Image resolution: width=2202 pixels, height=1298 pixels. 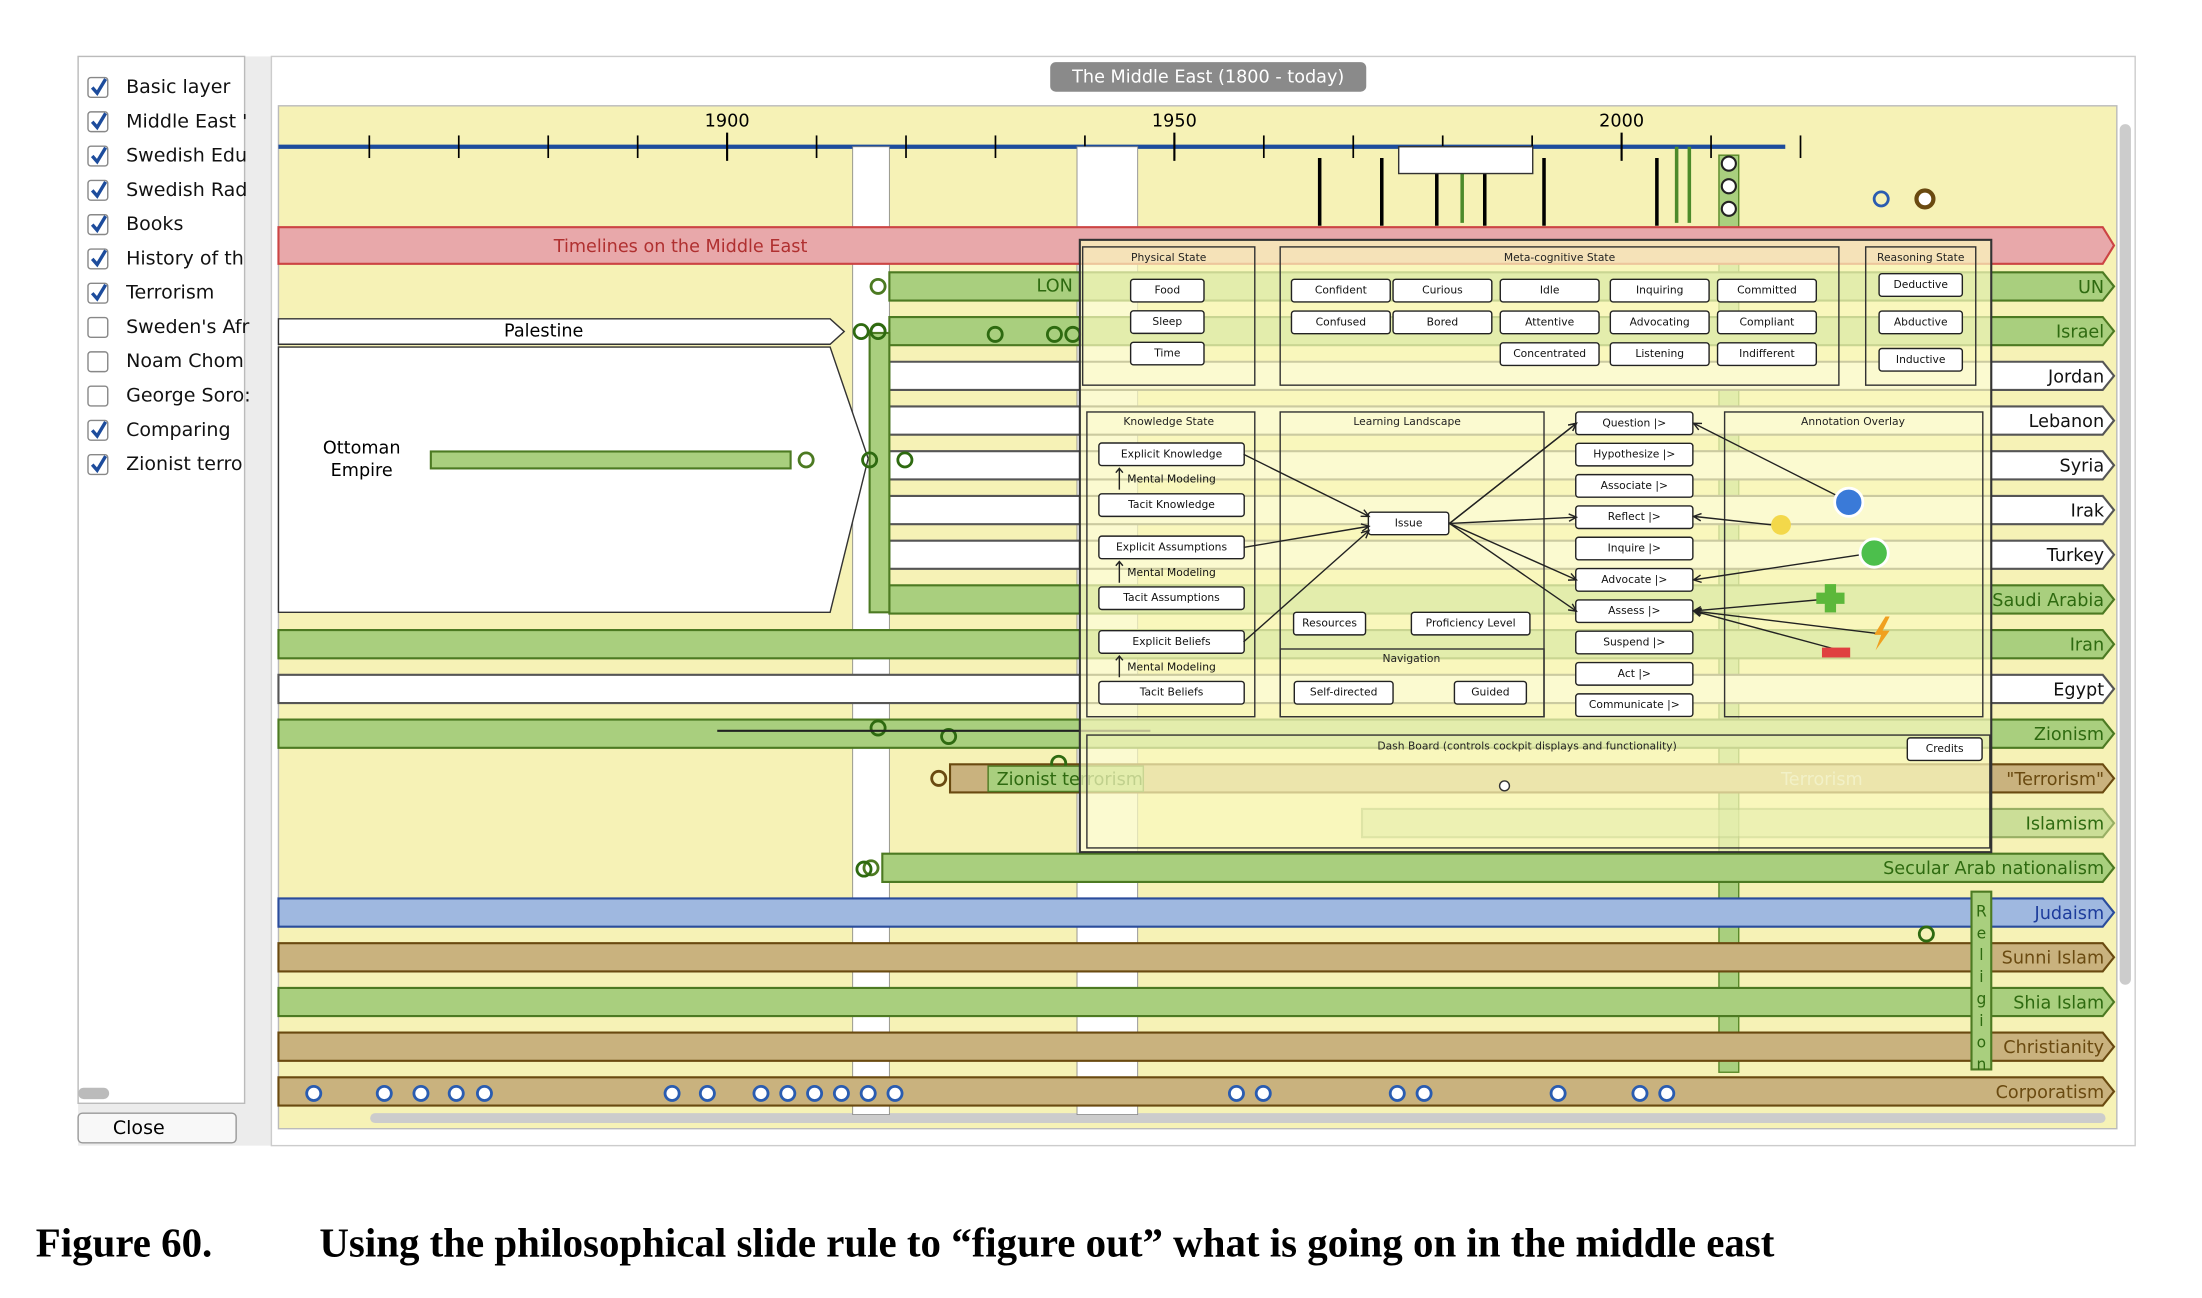 I want to click on issue-button, so click(x=1408, y=523).